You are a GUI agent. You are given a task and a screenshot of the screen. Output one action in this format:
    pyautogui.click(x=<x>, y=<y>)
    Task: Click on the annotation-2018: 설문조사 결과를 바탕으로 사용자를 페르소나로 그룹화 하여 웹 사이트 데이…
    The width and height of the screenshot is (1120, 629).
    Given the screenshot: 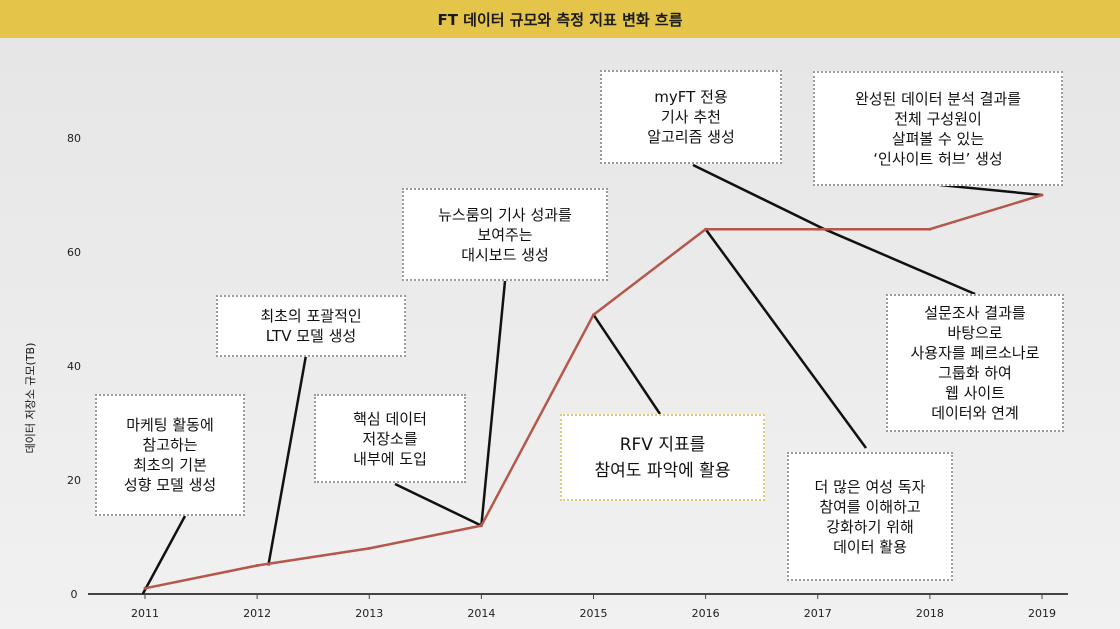 What is the action you would take?
    pyautogui.click(x=975, y=363)
    